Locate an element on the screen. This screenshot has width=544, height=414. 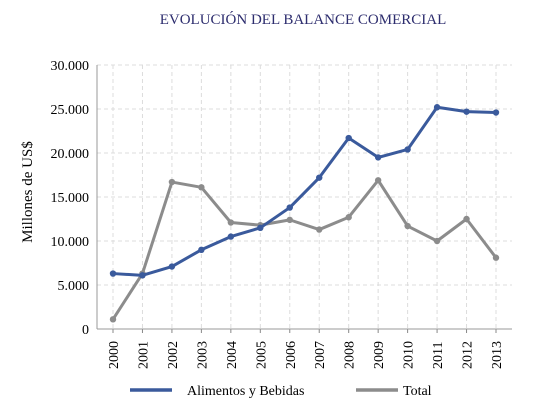
chart-title: EVOLUCIÓN DEL BALANCE COMERCIAL is located at coordinates (303, 19).